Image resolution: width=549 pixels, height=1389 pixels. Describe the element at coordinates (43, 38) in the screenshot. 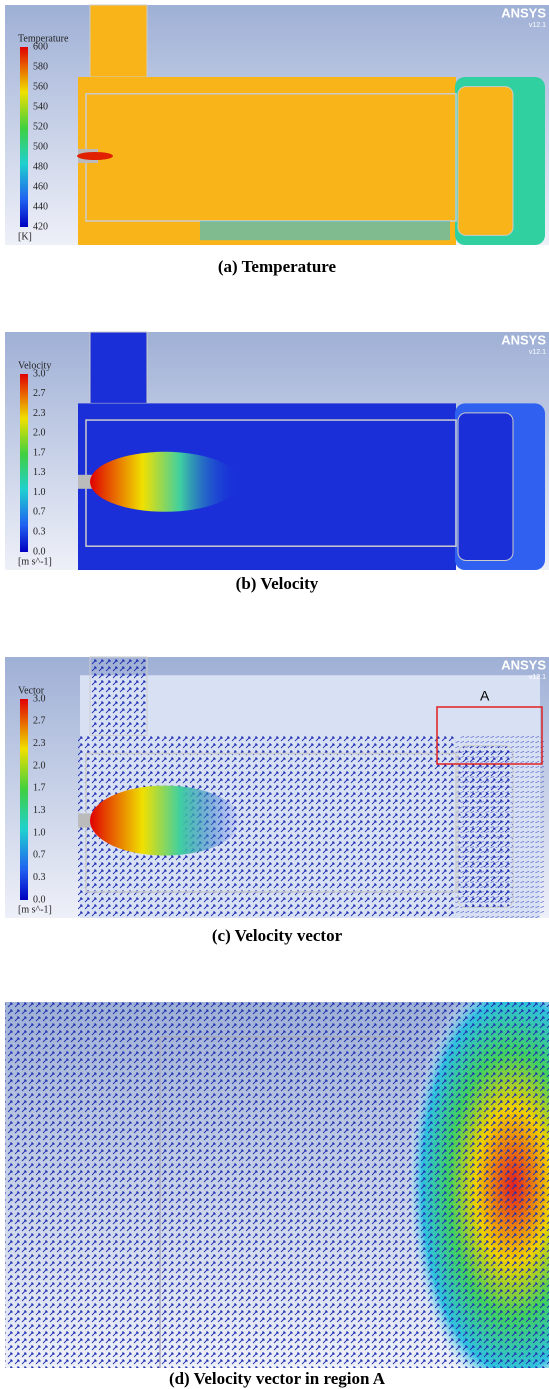

I see `legend-title: Temperature` at that location.